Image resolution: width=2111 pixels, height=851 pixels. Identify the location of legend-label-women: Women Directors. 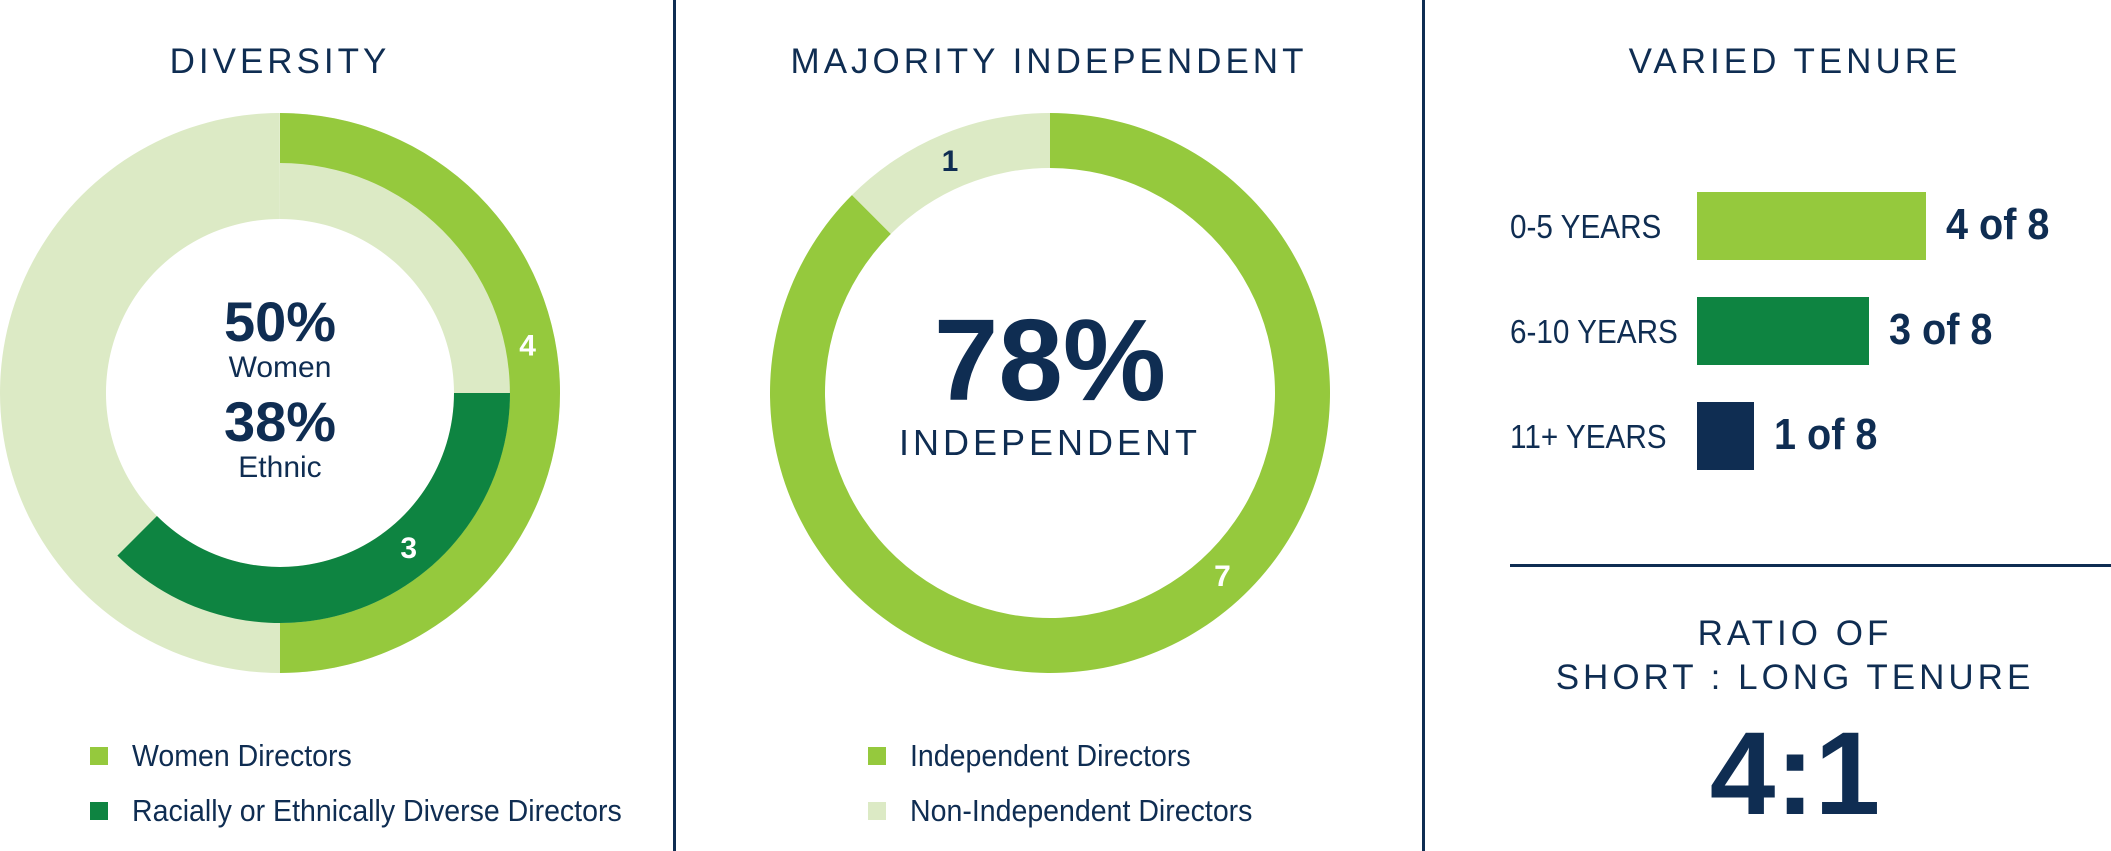
(242, 755).